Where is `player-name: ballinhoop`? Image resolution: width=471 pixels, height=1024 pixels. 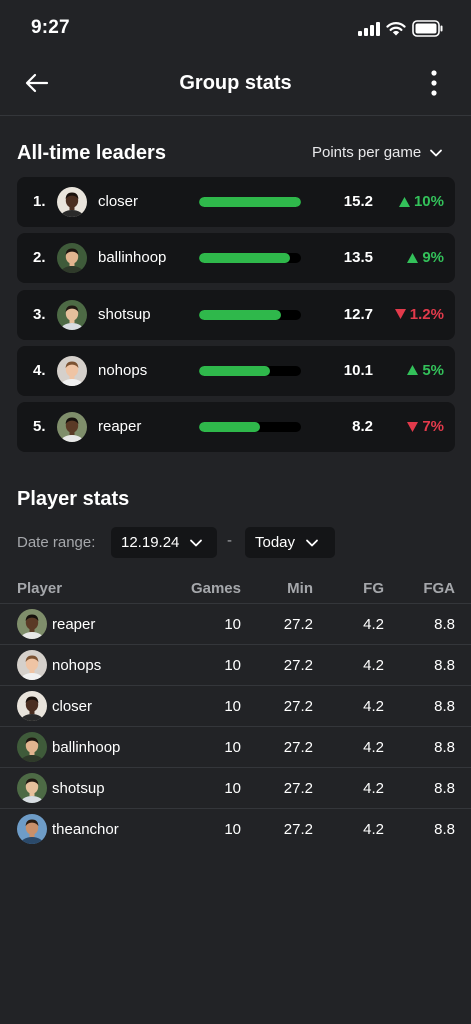
player-name: ballinhoop is located at coordinates (86, 747).